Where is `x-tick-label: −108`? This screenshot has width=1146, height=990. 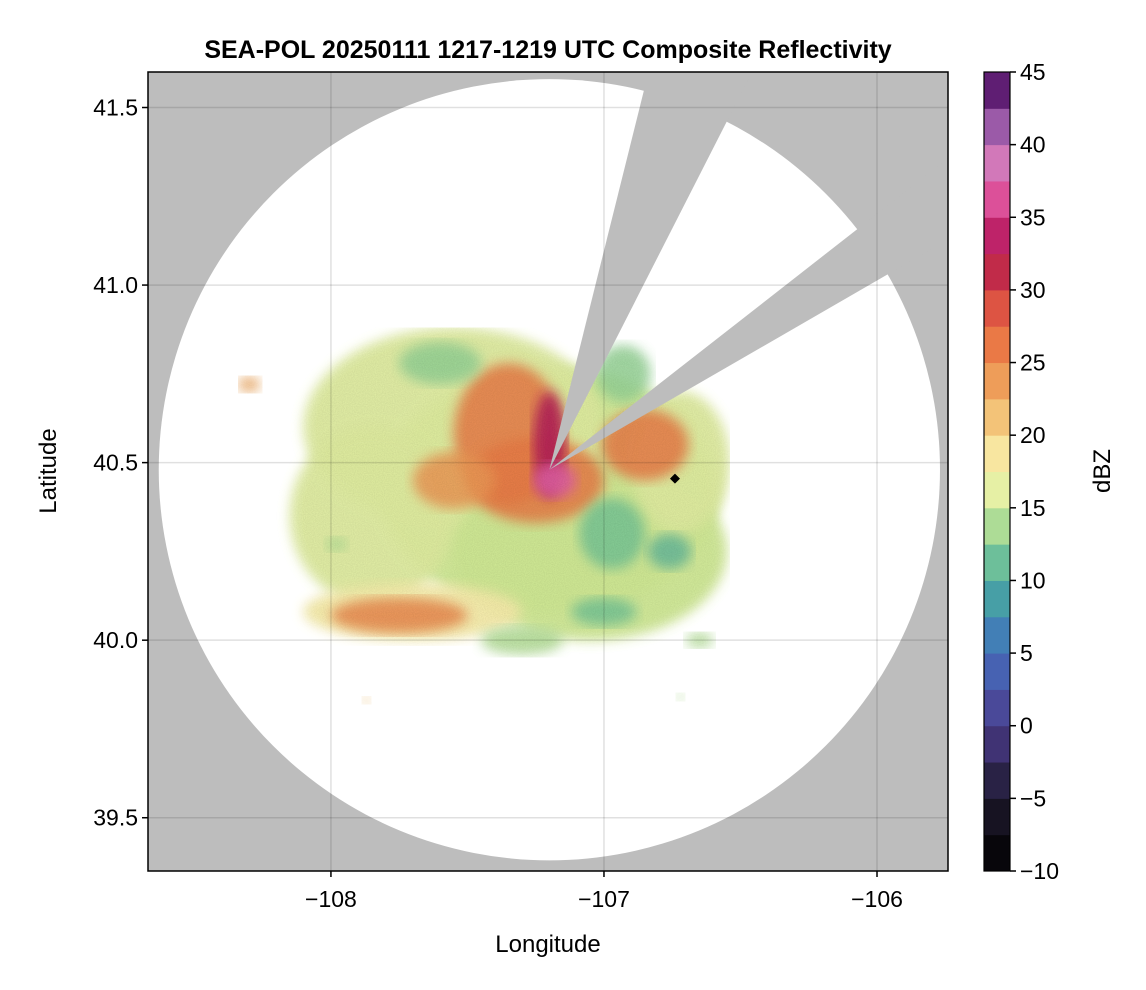 x-tick-label: −108 is located at coordinates (331, 899).